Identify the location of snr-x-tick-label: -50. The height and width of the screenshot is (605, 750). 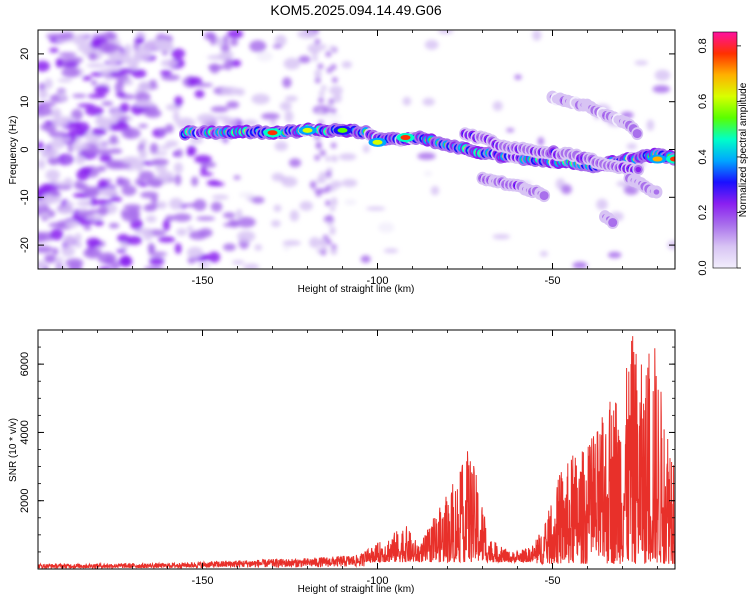
(553, 581).